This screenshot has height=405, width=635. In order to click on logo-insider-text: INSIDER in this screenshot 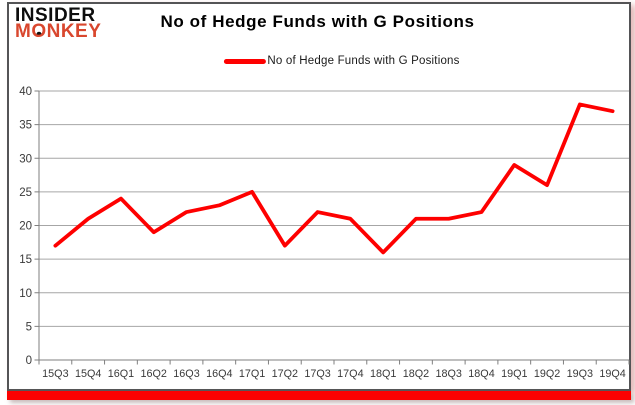, I will do `click(55, 15)`.